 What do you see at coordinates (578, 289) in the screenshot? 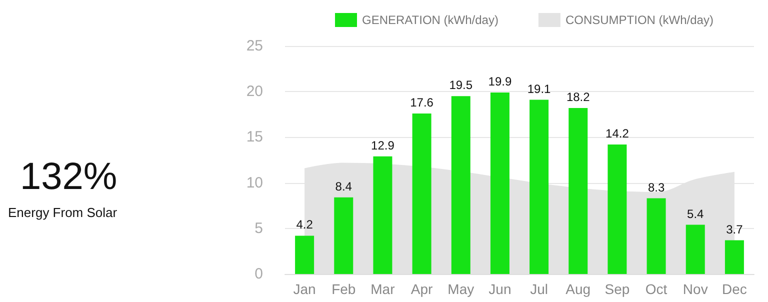
I see `x-tick-label: Aug` at bounding box center [578, 289].